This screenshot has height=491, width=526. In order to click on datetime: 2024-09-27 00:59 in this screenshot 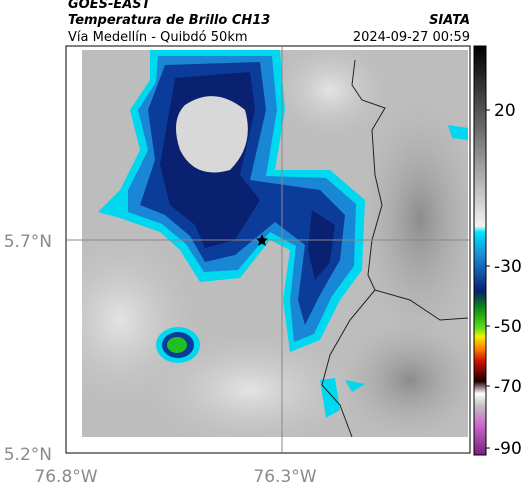, I will do `click(411, 37)`.